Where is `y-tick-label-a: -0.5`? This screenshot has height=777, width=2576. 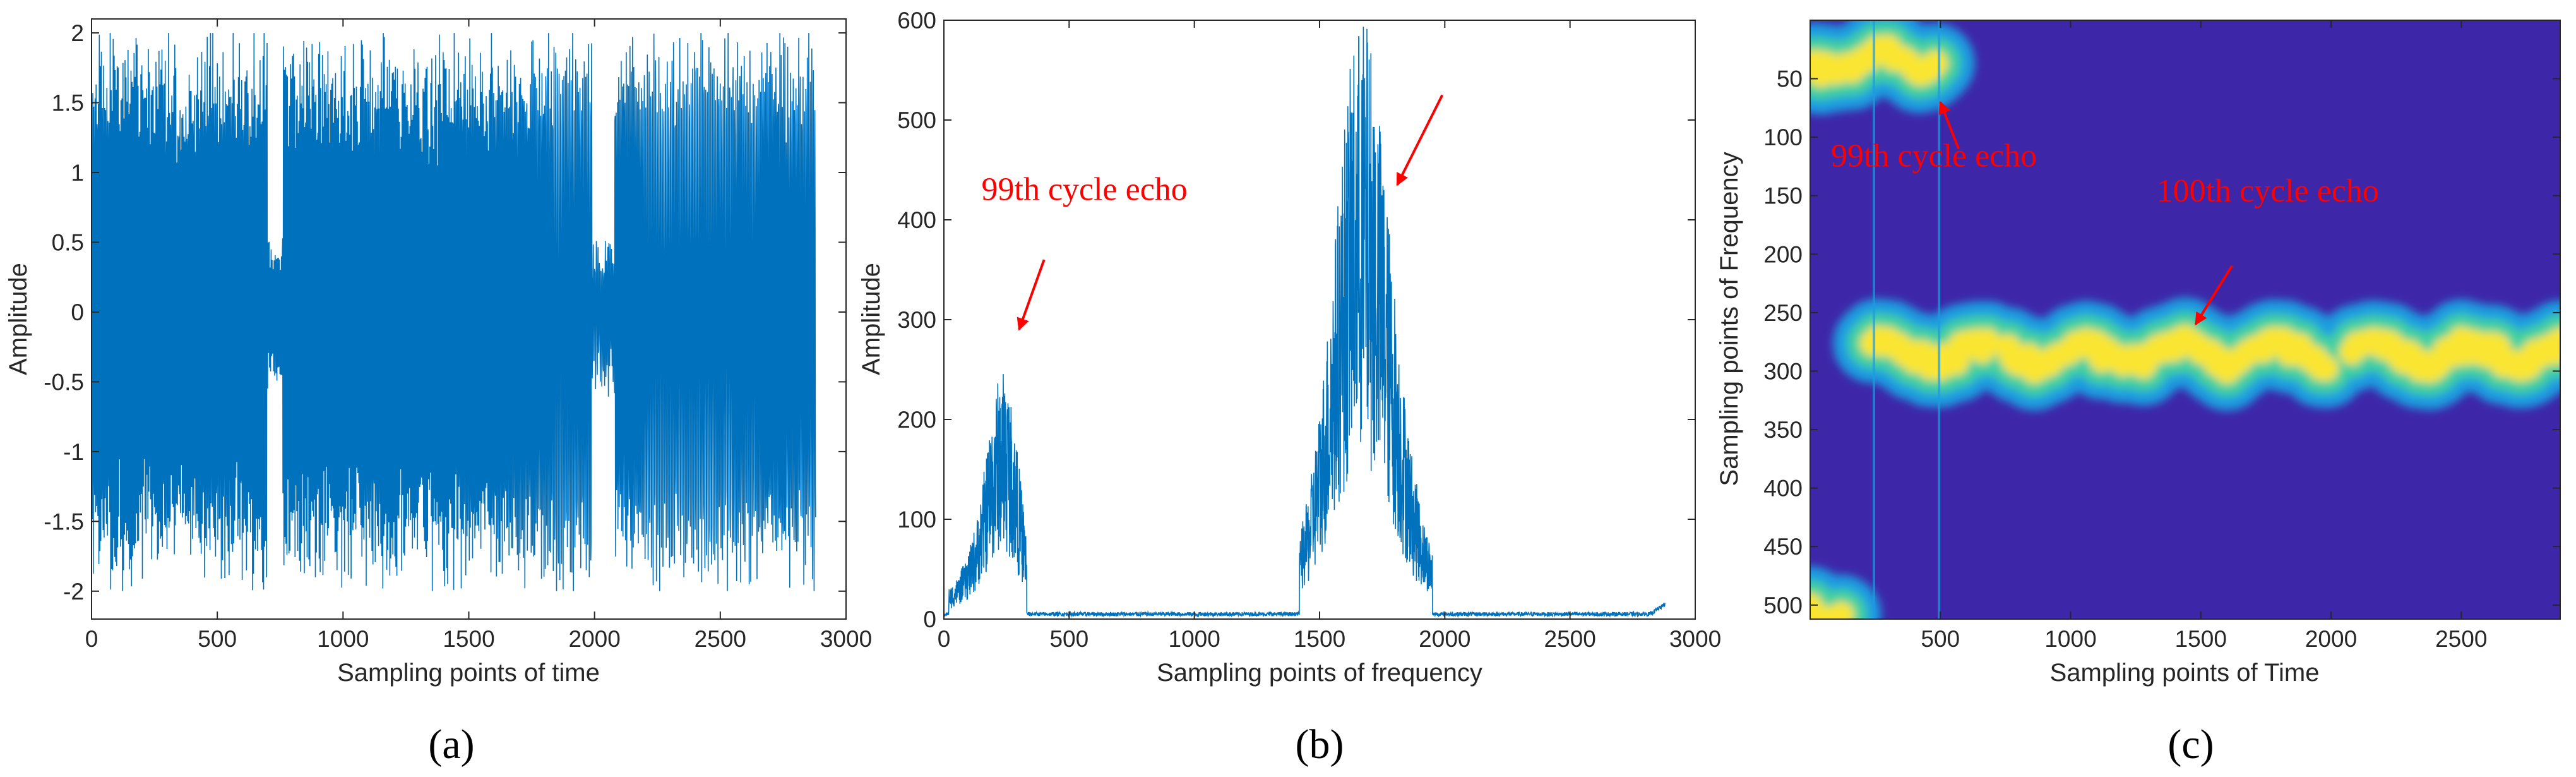 y-tick-label-a: -0.5 is located at coordinates (64, 382).